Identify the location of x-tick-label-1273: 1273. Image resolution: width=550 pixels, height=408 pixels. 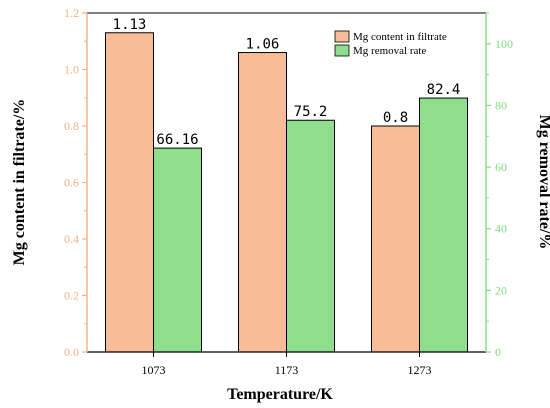
(420, 370).